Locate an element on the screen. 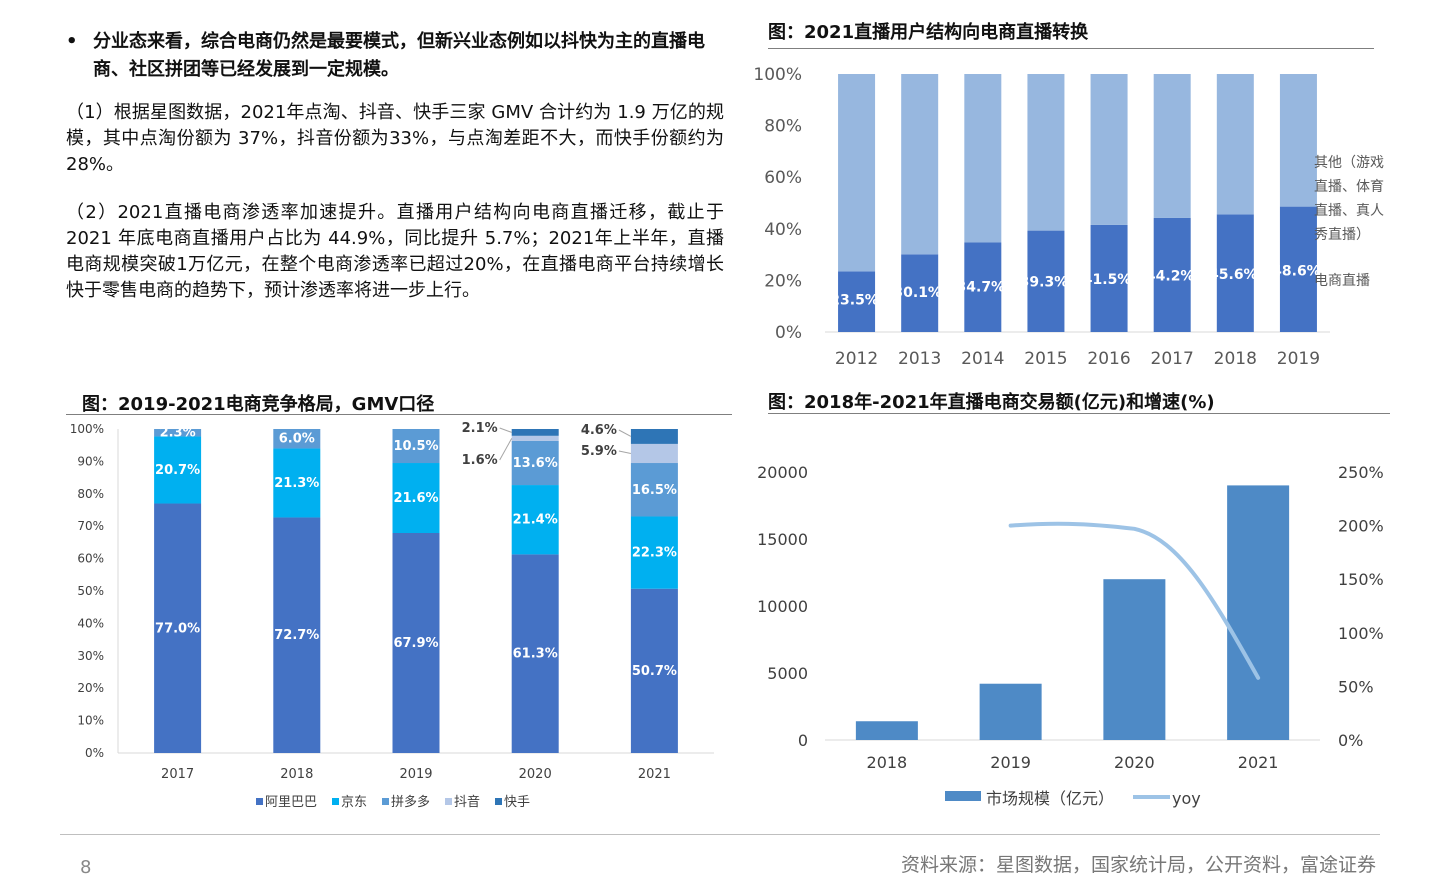  chart1-y-tick: 60% is located at coordinates (783, 178).